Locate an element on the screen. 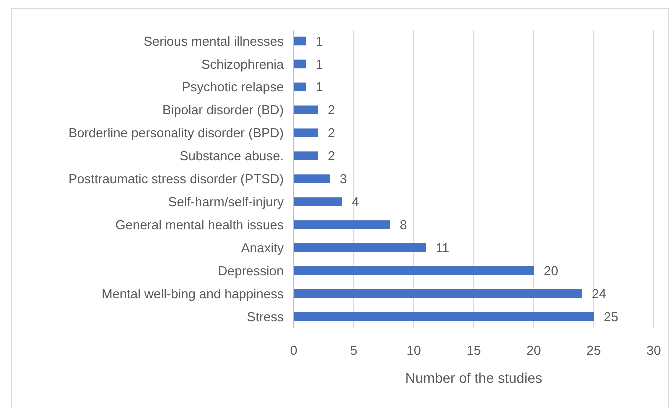 Image resolution: width=671 pixels, height=408 pixels. y-tick-label: Borderline personality disorder (BPD) is located at coordinates (176, 133).